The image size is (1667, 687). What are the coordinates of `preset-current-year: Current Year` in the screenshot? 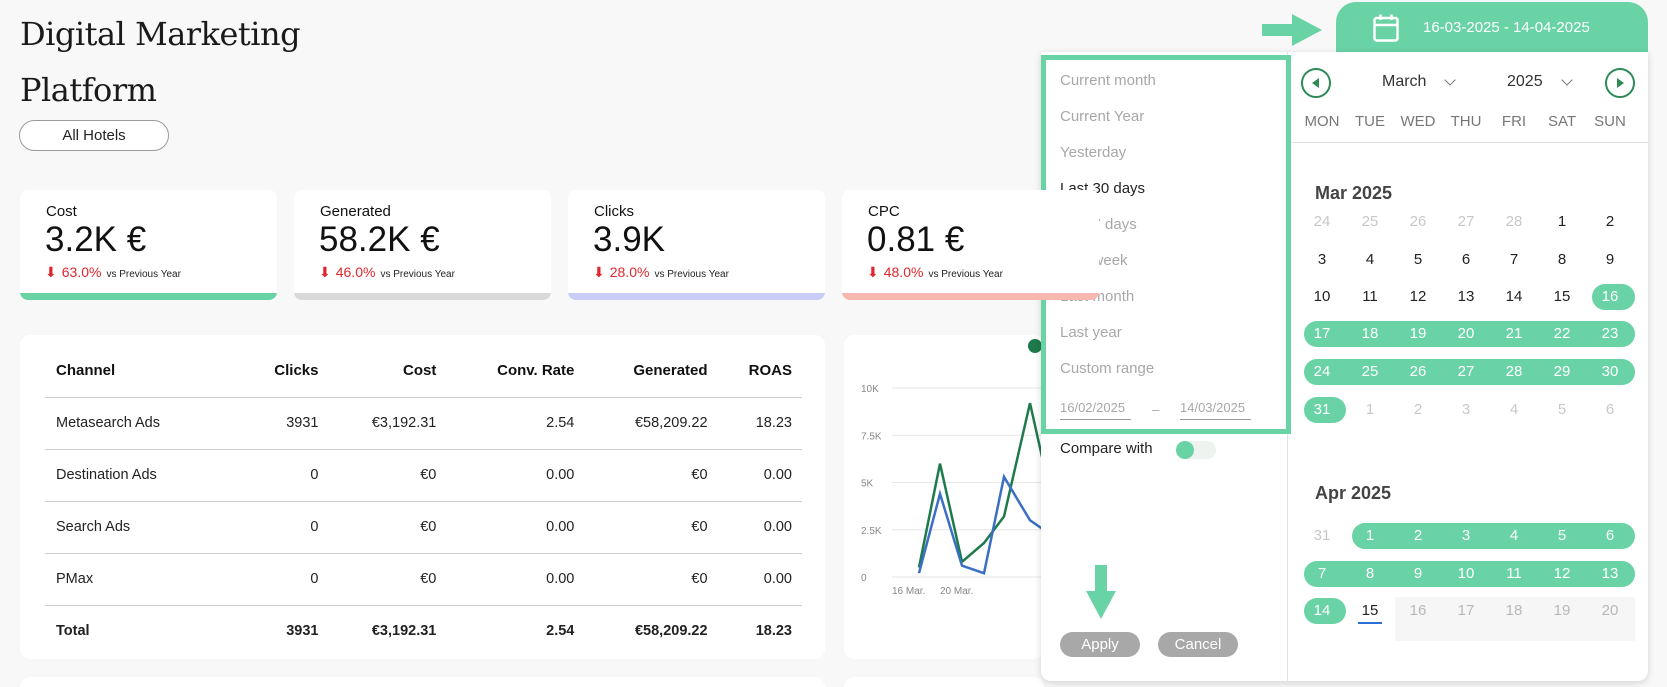 It's located at (1102, 116).